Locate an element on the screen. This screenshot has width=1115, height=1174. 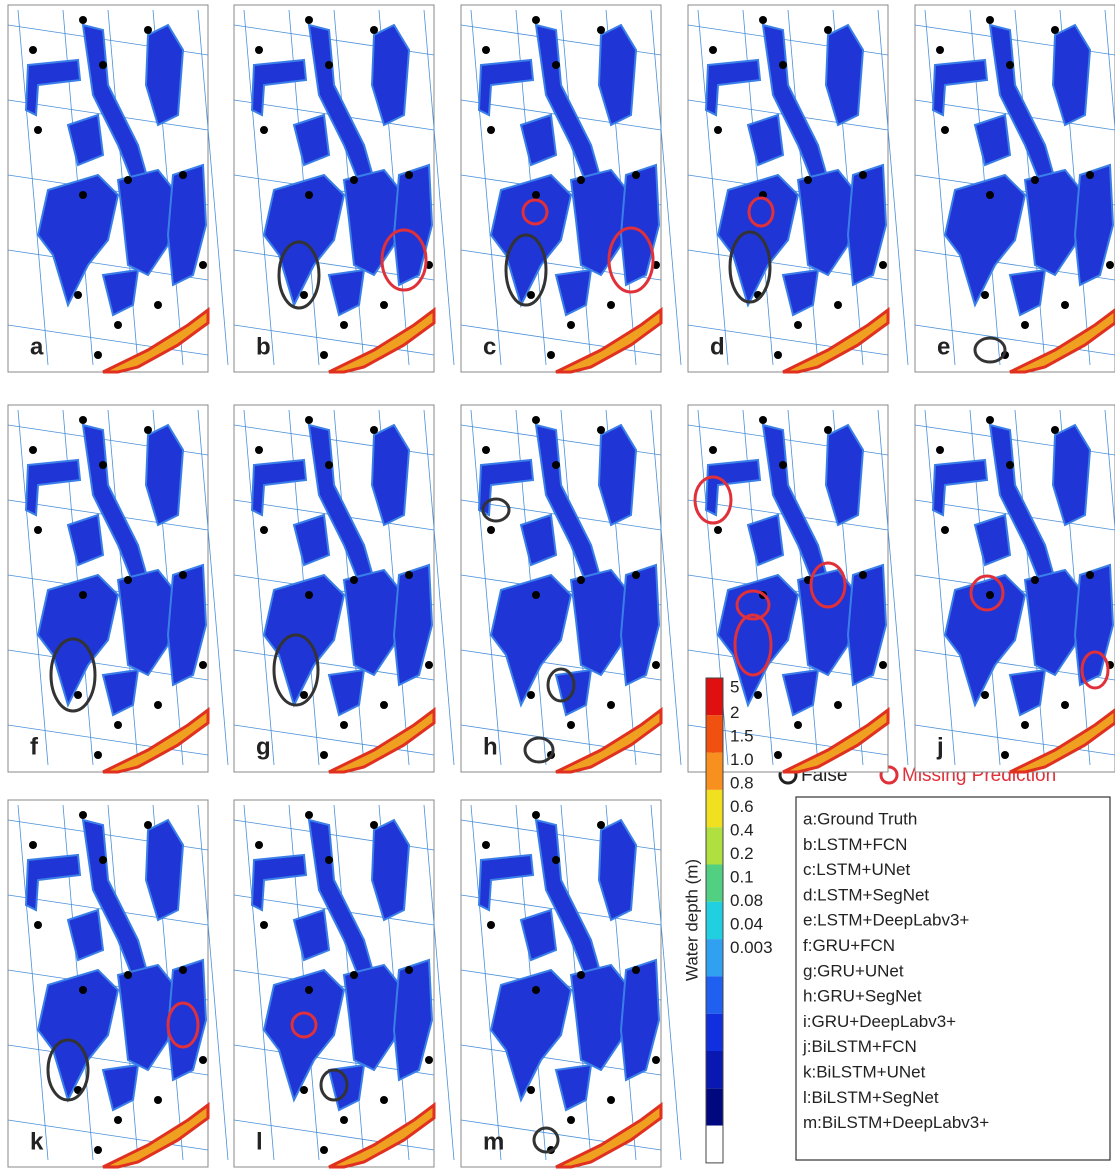
model-legend-item: i:GRU+DeepLabv3+ is located at coordinates (879, 1021).